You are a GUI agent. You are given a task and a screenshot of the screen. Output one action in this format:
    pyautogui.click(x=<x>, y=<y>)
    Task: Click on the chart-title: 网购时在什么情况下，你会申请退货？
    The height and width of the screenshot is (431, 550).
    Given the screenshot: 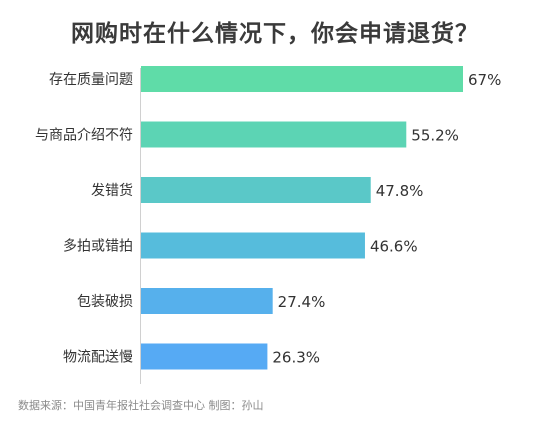 What is the action you would take?
    pyautogui.click(x=275, y=34)
    